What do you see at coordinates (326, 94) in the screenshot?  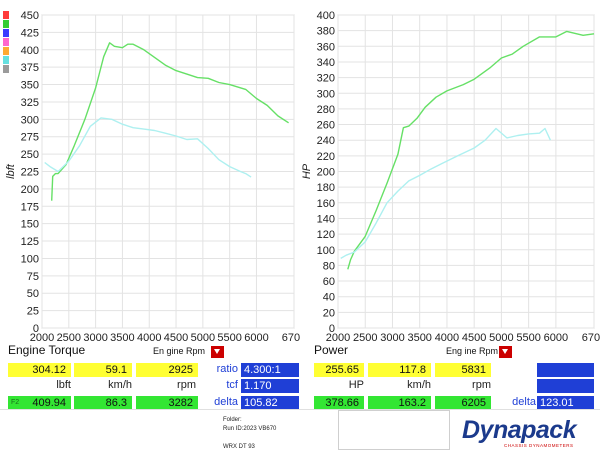 I see `power-ytick-label: 300` at bounding box center [326, 94].